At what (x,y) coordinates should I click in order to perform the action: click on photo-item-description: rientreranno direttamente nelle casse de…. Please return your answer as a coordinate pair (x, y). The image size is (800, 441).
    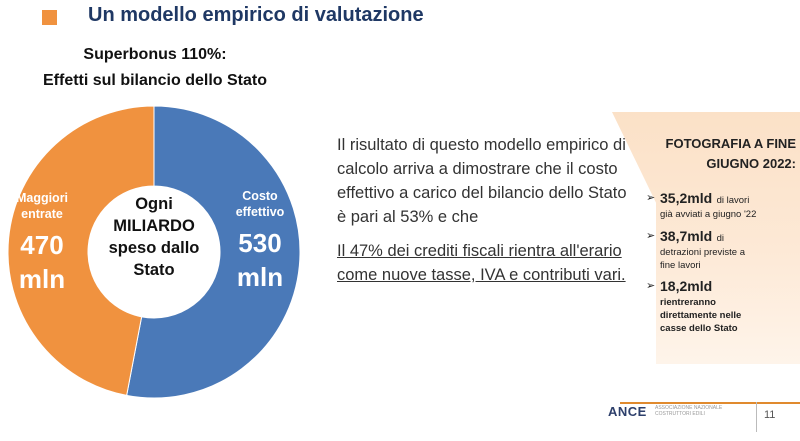
    Looking at the image, I should click on (701, 315).